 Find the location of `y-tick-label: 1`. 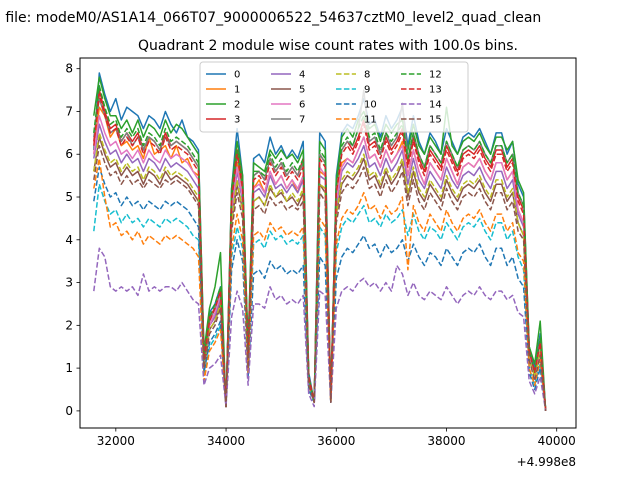

y-tick-label: 1 is located at coordinates (69, 368).